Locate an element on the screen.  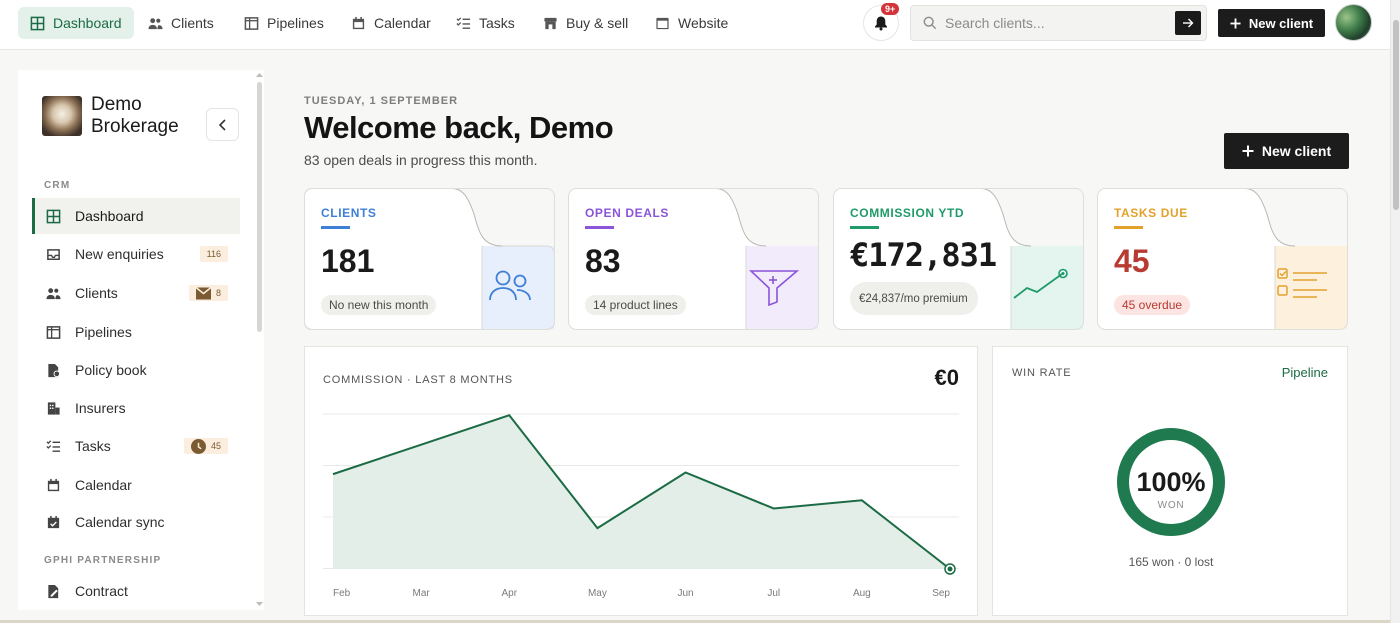
arrow-right-icon is located at coordinates (1188, 23).